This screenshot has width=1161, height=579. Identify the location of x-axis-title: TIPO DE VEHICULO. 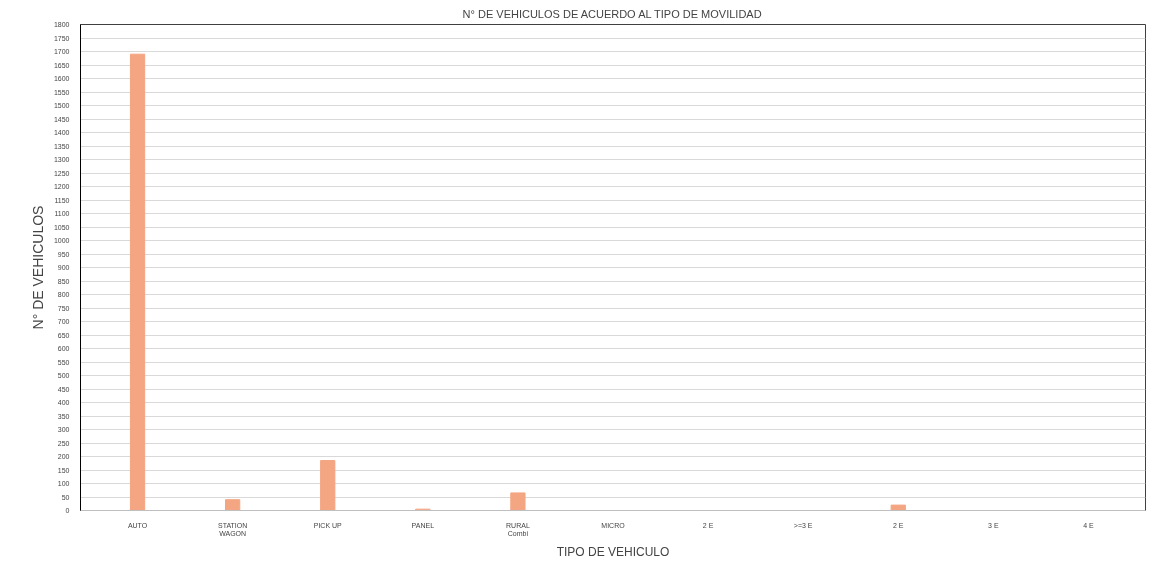
(613, 551).